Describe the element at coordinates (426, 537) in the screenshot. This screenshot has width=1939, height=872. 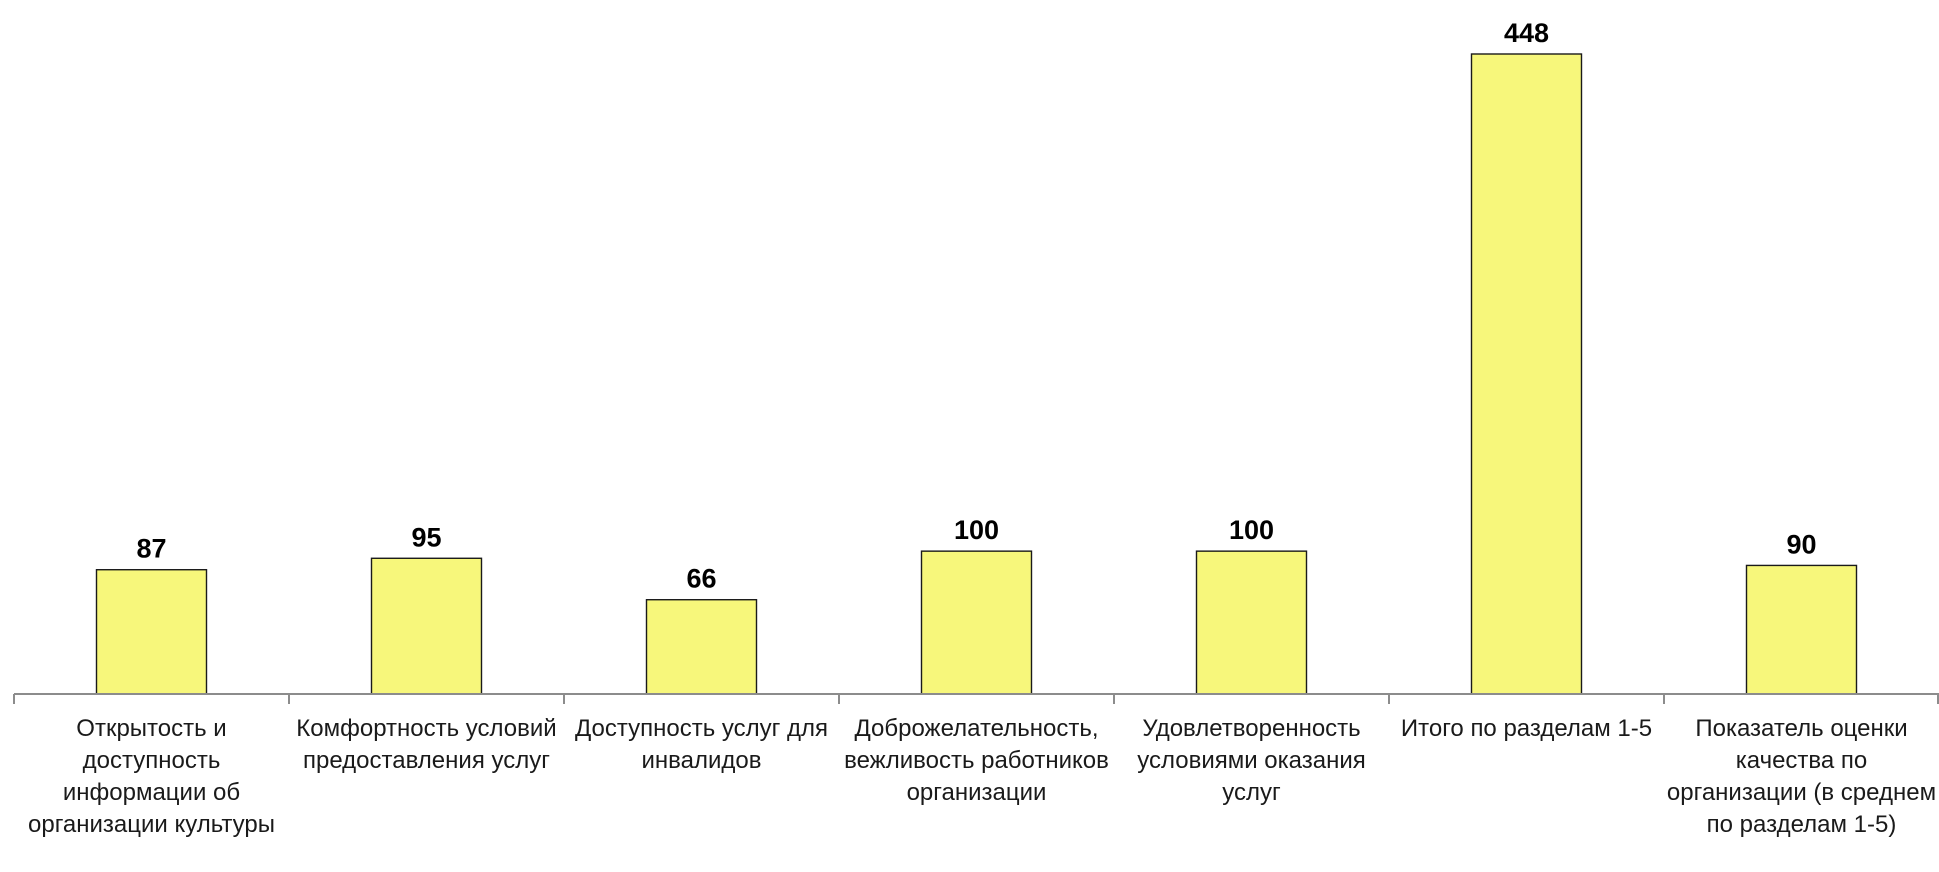
I see `data-label: 95` at that location.